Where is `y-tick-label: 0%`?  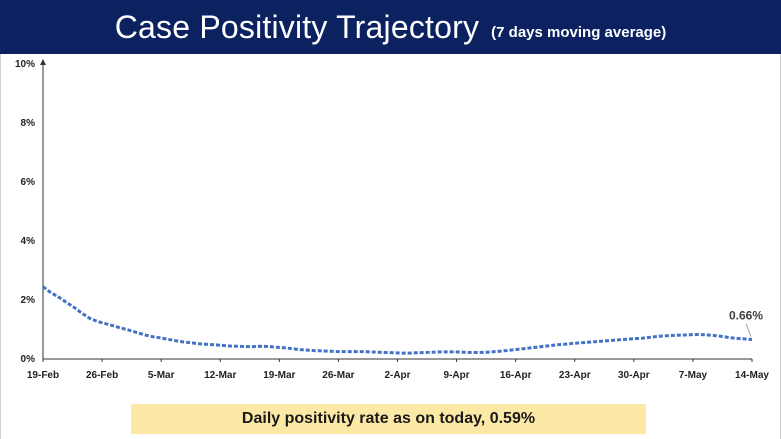 y-tick-label: 0% is located at coordinates (28, 359).